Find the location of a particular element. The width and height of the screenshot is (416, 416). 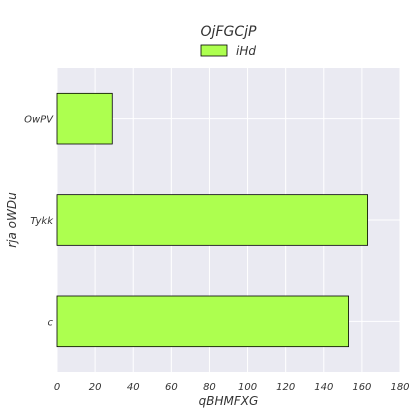

bar-tykk is located at coordinates (212, 220).